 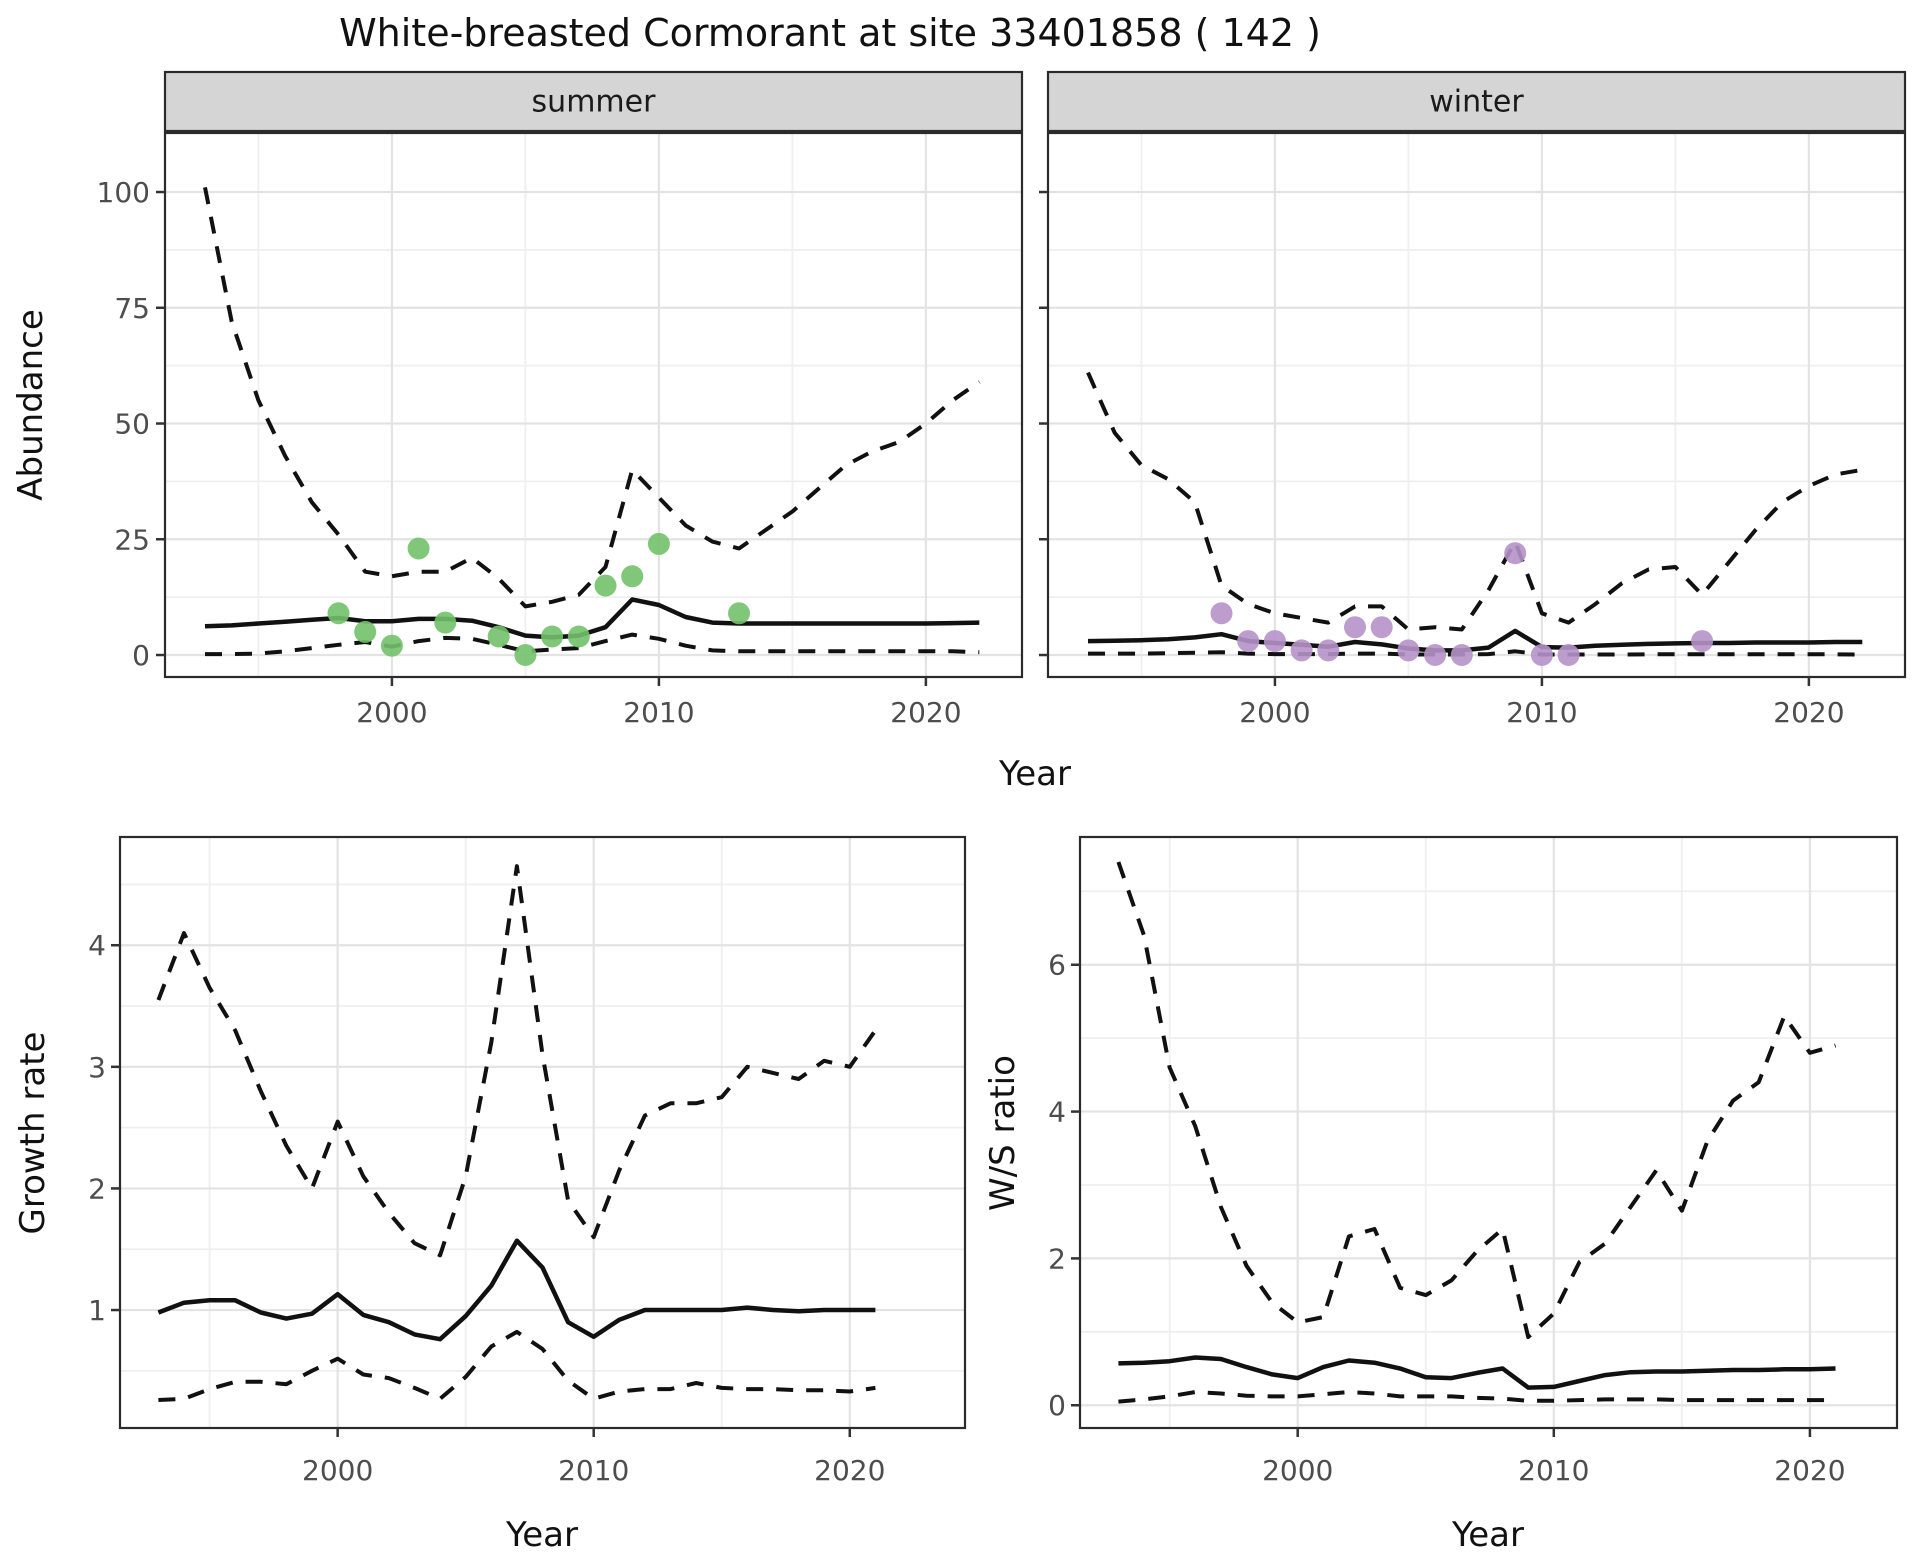 What do you see at coordinates (97, 1310) in the screenshot?
I see `y-tick-label: 1` at bounding box center [97, 1310].